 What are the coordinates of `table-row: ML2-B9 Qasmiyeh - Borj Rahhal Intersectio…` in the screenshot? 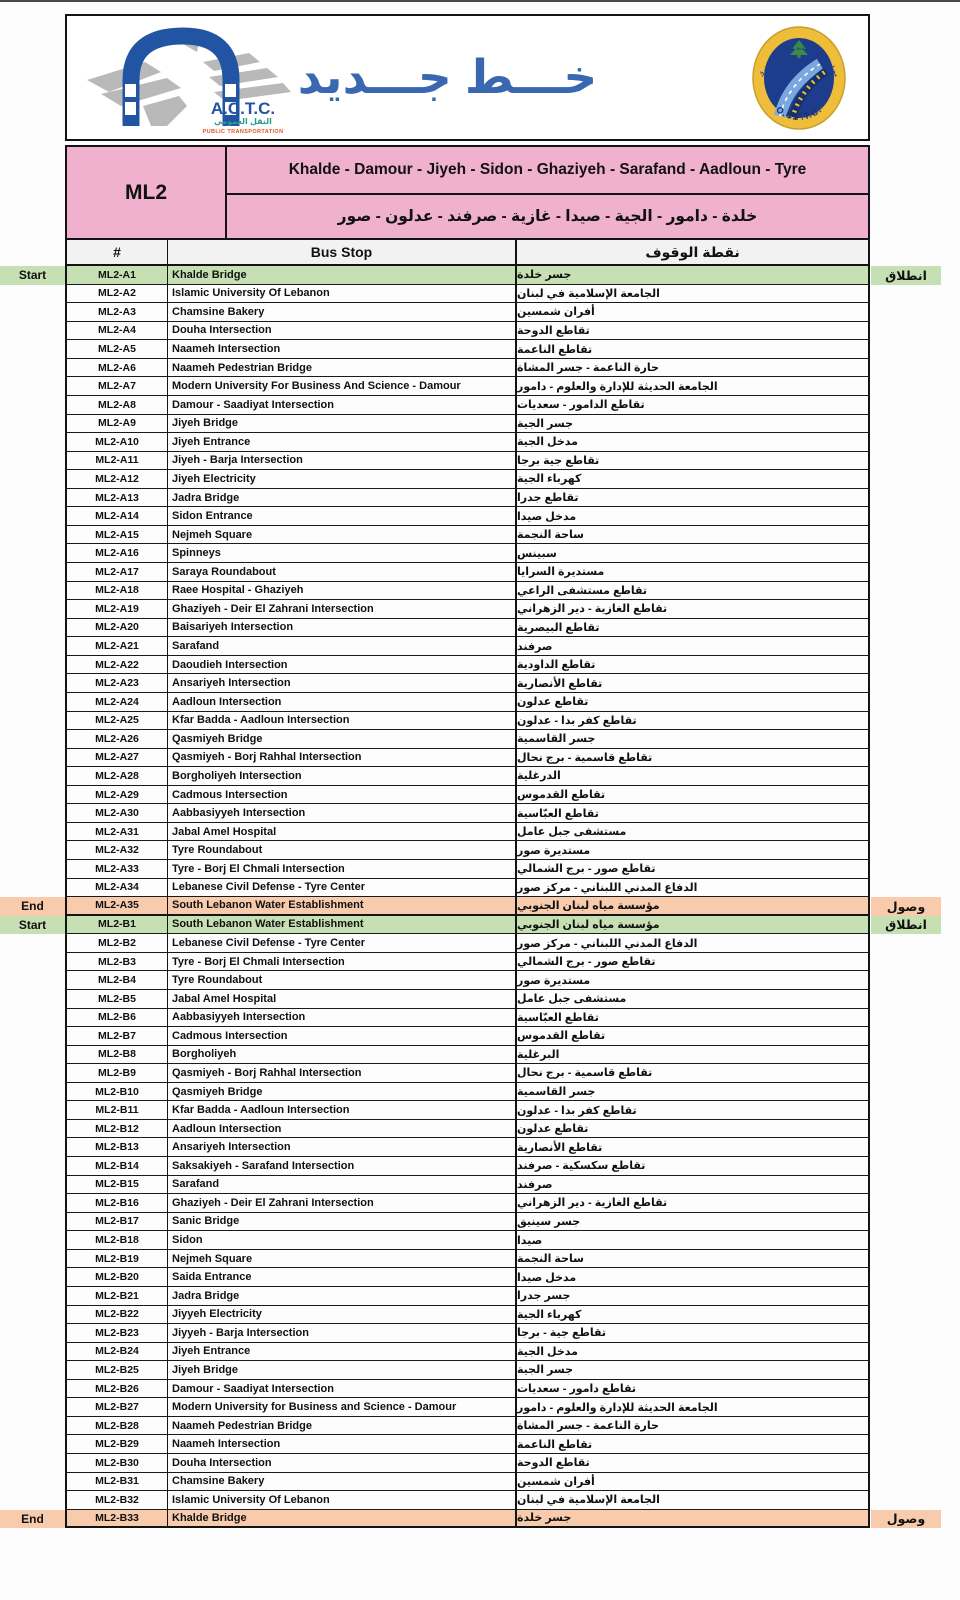 It's located at (480, 1073).